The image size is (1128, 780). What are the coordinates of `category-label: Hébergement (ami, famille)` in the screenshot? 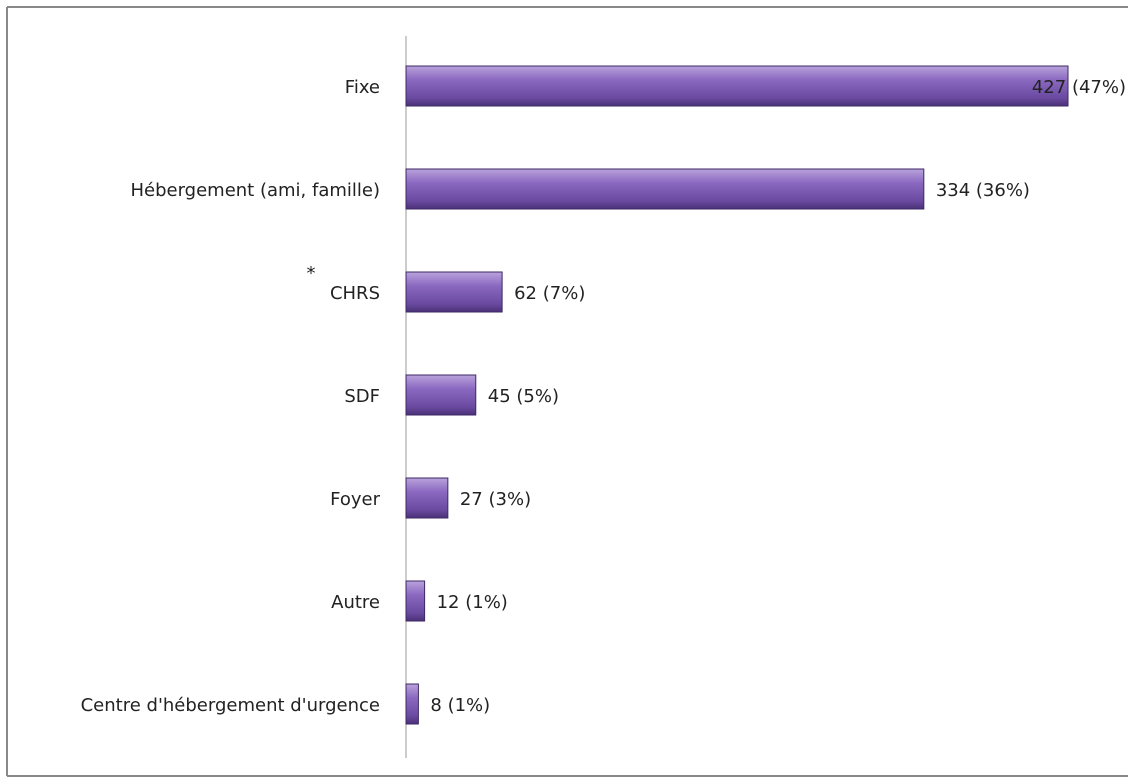 It's located at (255, 190).